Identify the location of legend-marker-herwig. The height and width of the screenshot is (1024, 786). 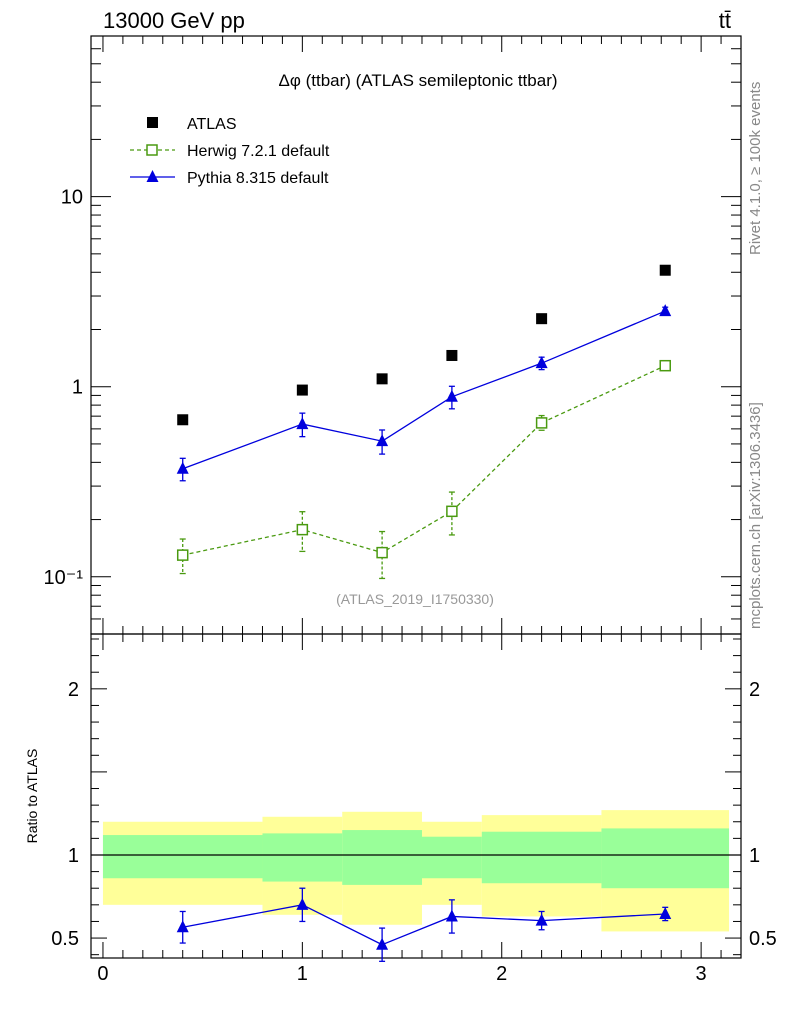
(152, 150).